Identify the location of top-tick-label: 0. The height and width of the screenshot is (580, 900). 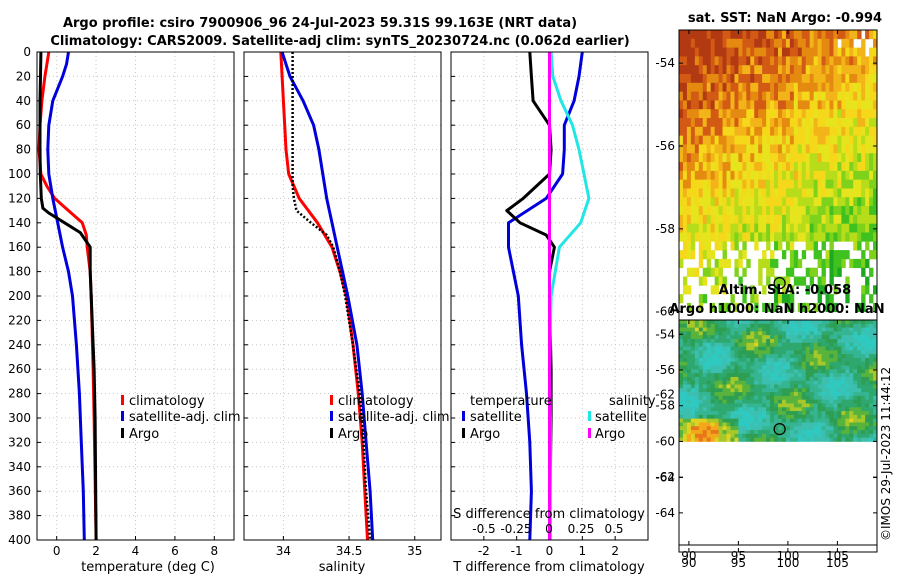
(549, 529).